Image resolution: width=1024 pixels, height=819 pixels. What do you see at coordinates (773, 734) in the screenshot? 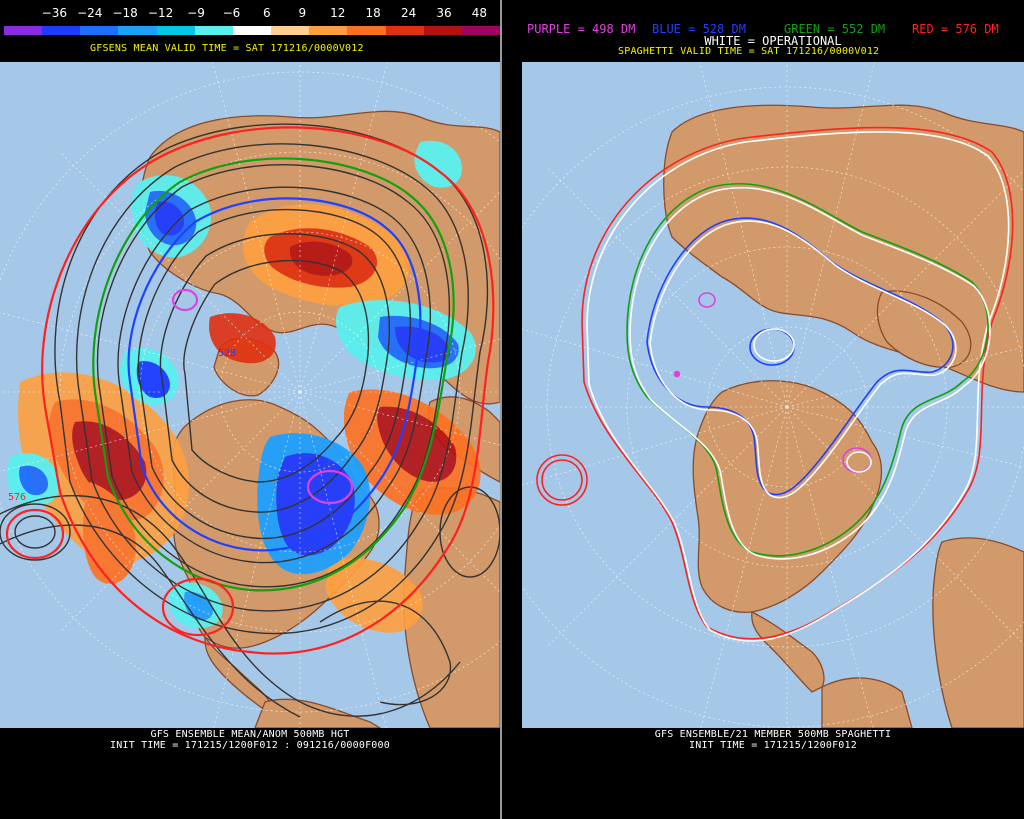
I see `spaghetti-caption-title: GFS ENSEMBLE/21 MEMBER 500MB SPAGHETTI` at bounding box center [773, 734].